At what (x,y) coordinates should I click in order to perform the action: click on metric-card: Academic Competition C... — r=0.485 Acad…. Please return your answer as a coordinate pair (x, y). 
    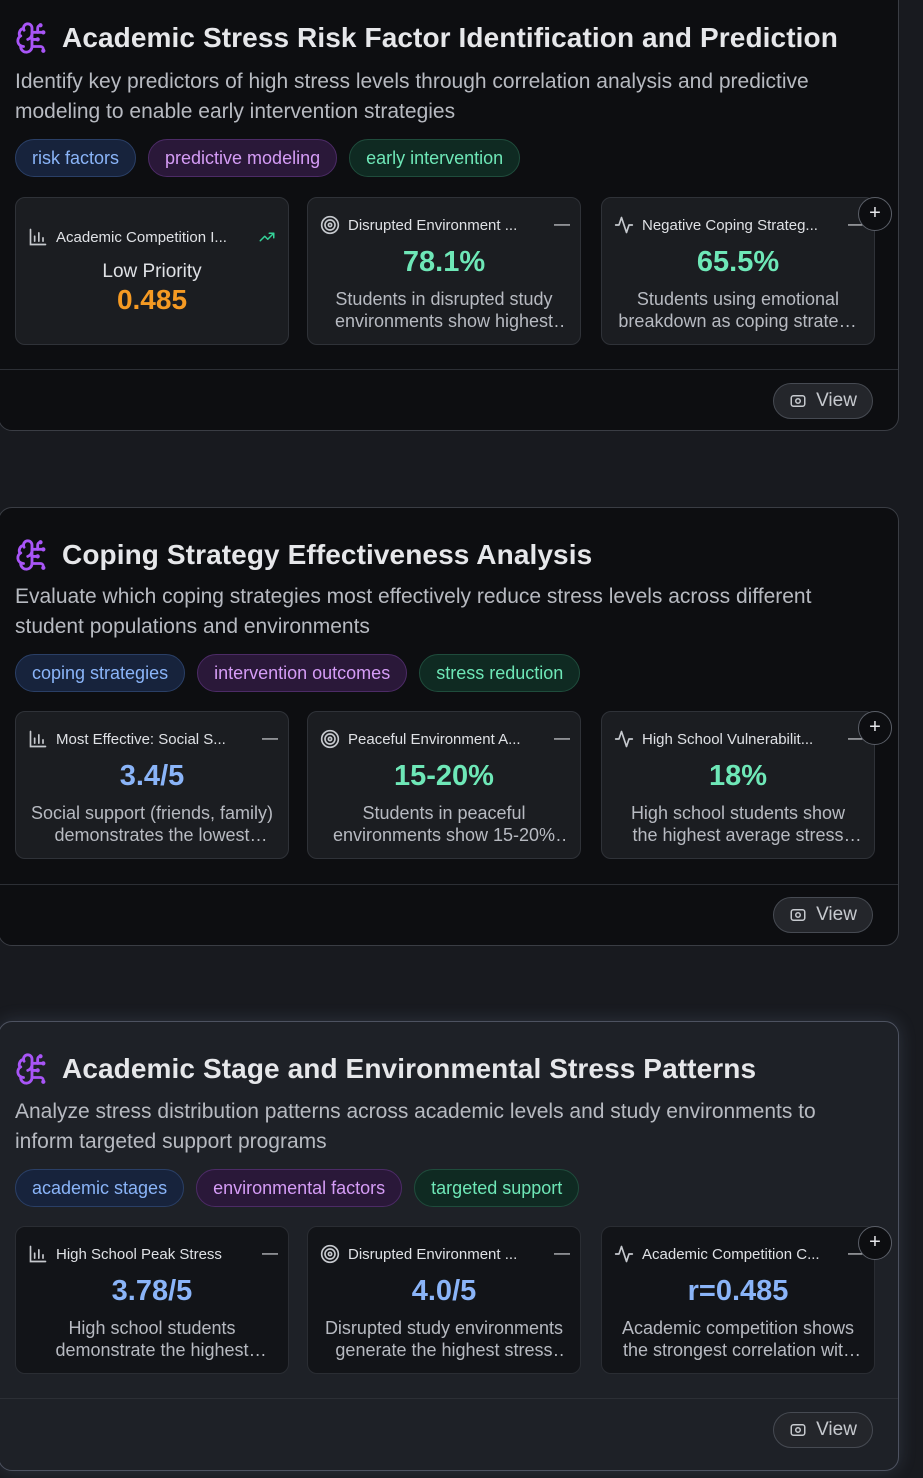
    Looking at the image, I should click on (738, 1300).